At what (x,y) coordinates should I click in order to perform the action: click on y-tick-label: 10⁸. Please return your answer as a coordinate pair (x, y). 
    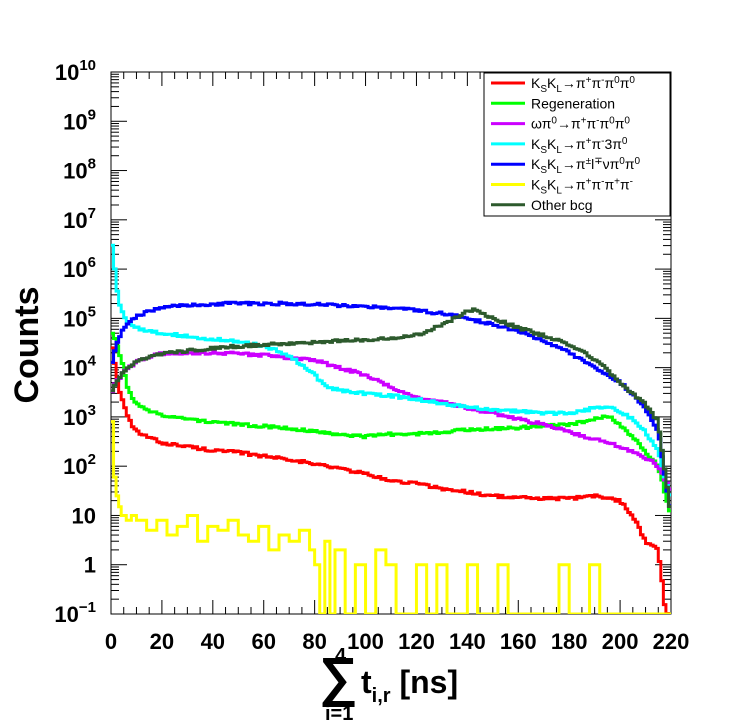
    Looking at the image, I should click on (79, 170).